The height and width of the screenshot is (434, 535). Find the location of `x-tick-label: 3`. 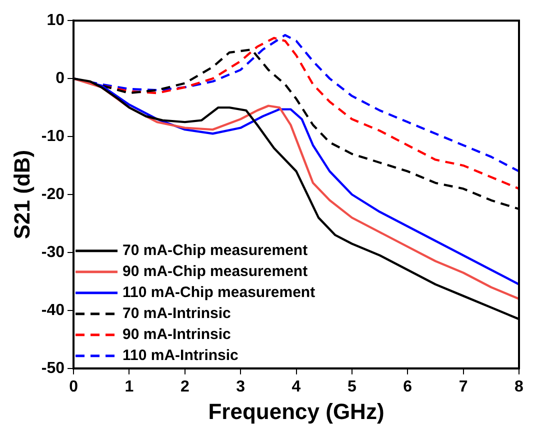

x-tick-label: 3 is located at coordinates (241, 387).